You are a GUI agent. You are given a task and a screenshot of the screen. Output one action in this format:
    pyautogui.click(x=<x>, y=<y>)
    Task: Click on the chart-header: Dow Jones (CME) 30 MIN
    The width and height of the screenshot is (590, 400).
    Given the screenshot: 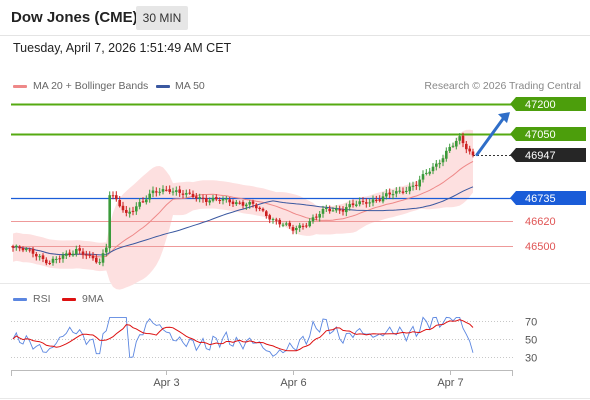 What is the action you would take?
    pyautogui.click(x=295, y=18)
    